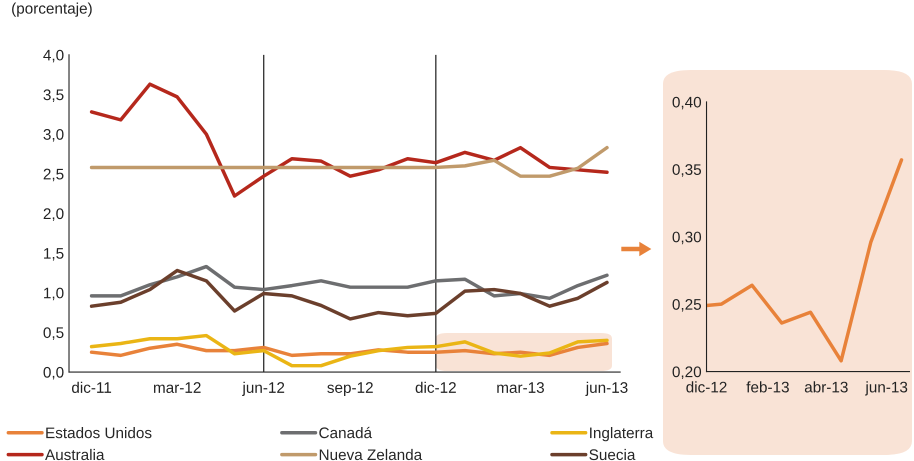 This screenshot has height=461, width=914. I want to click on y-tick-label: 1,5, so click(54, 254).